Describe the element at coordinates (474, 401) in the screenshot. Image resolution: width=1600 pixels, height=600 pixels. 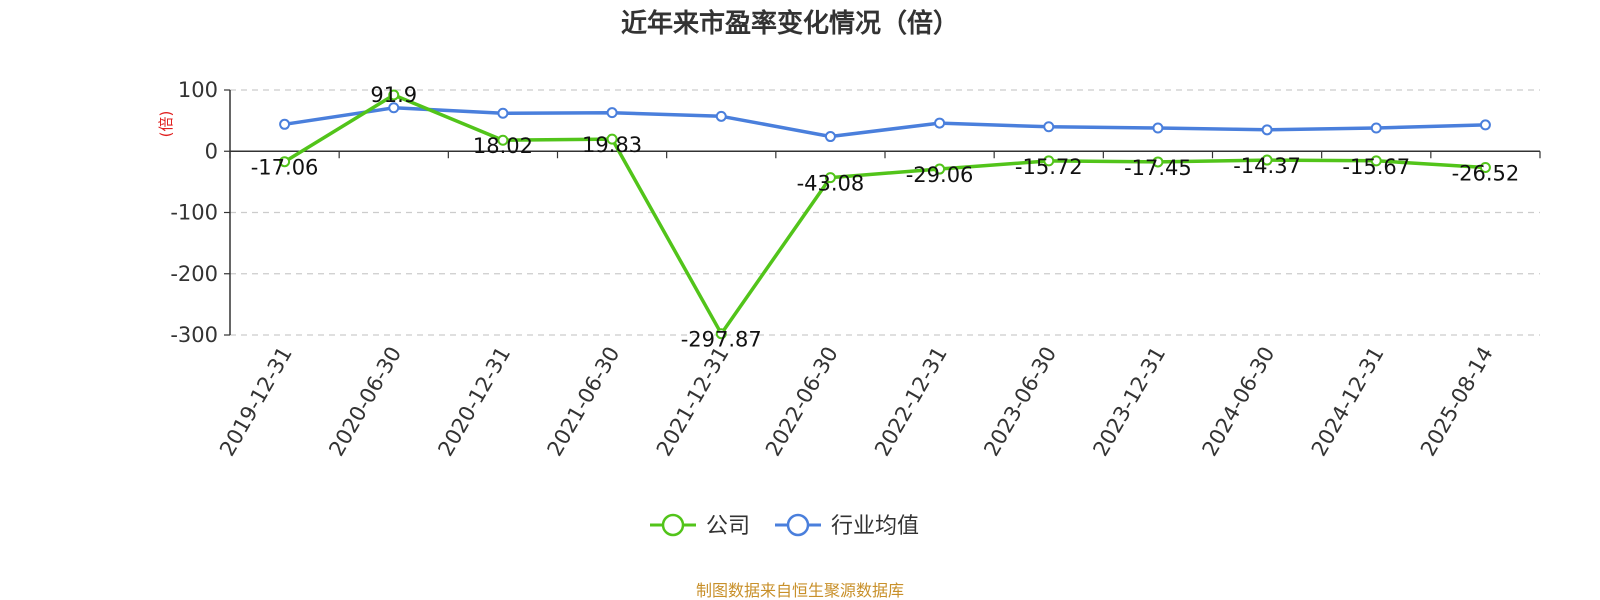
I see `x-tick-label: 2020-12-31` at that location.